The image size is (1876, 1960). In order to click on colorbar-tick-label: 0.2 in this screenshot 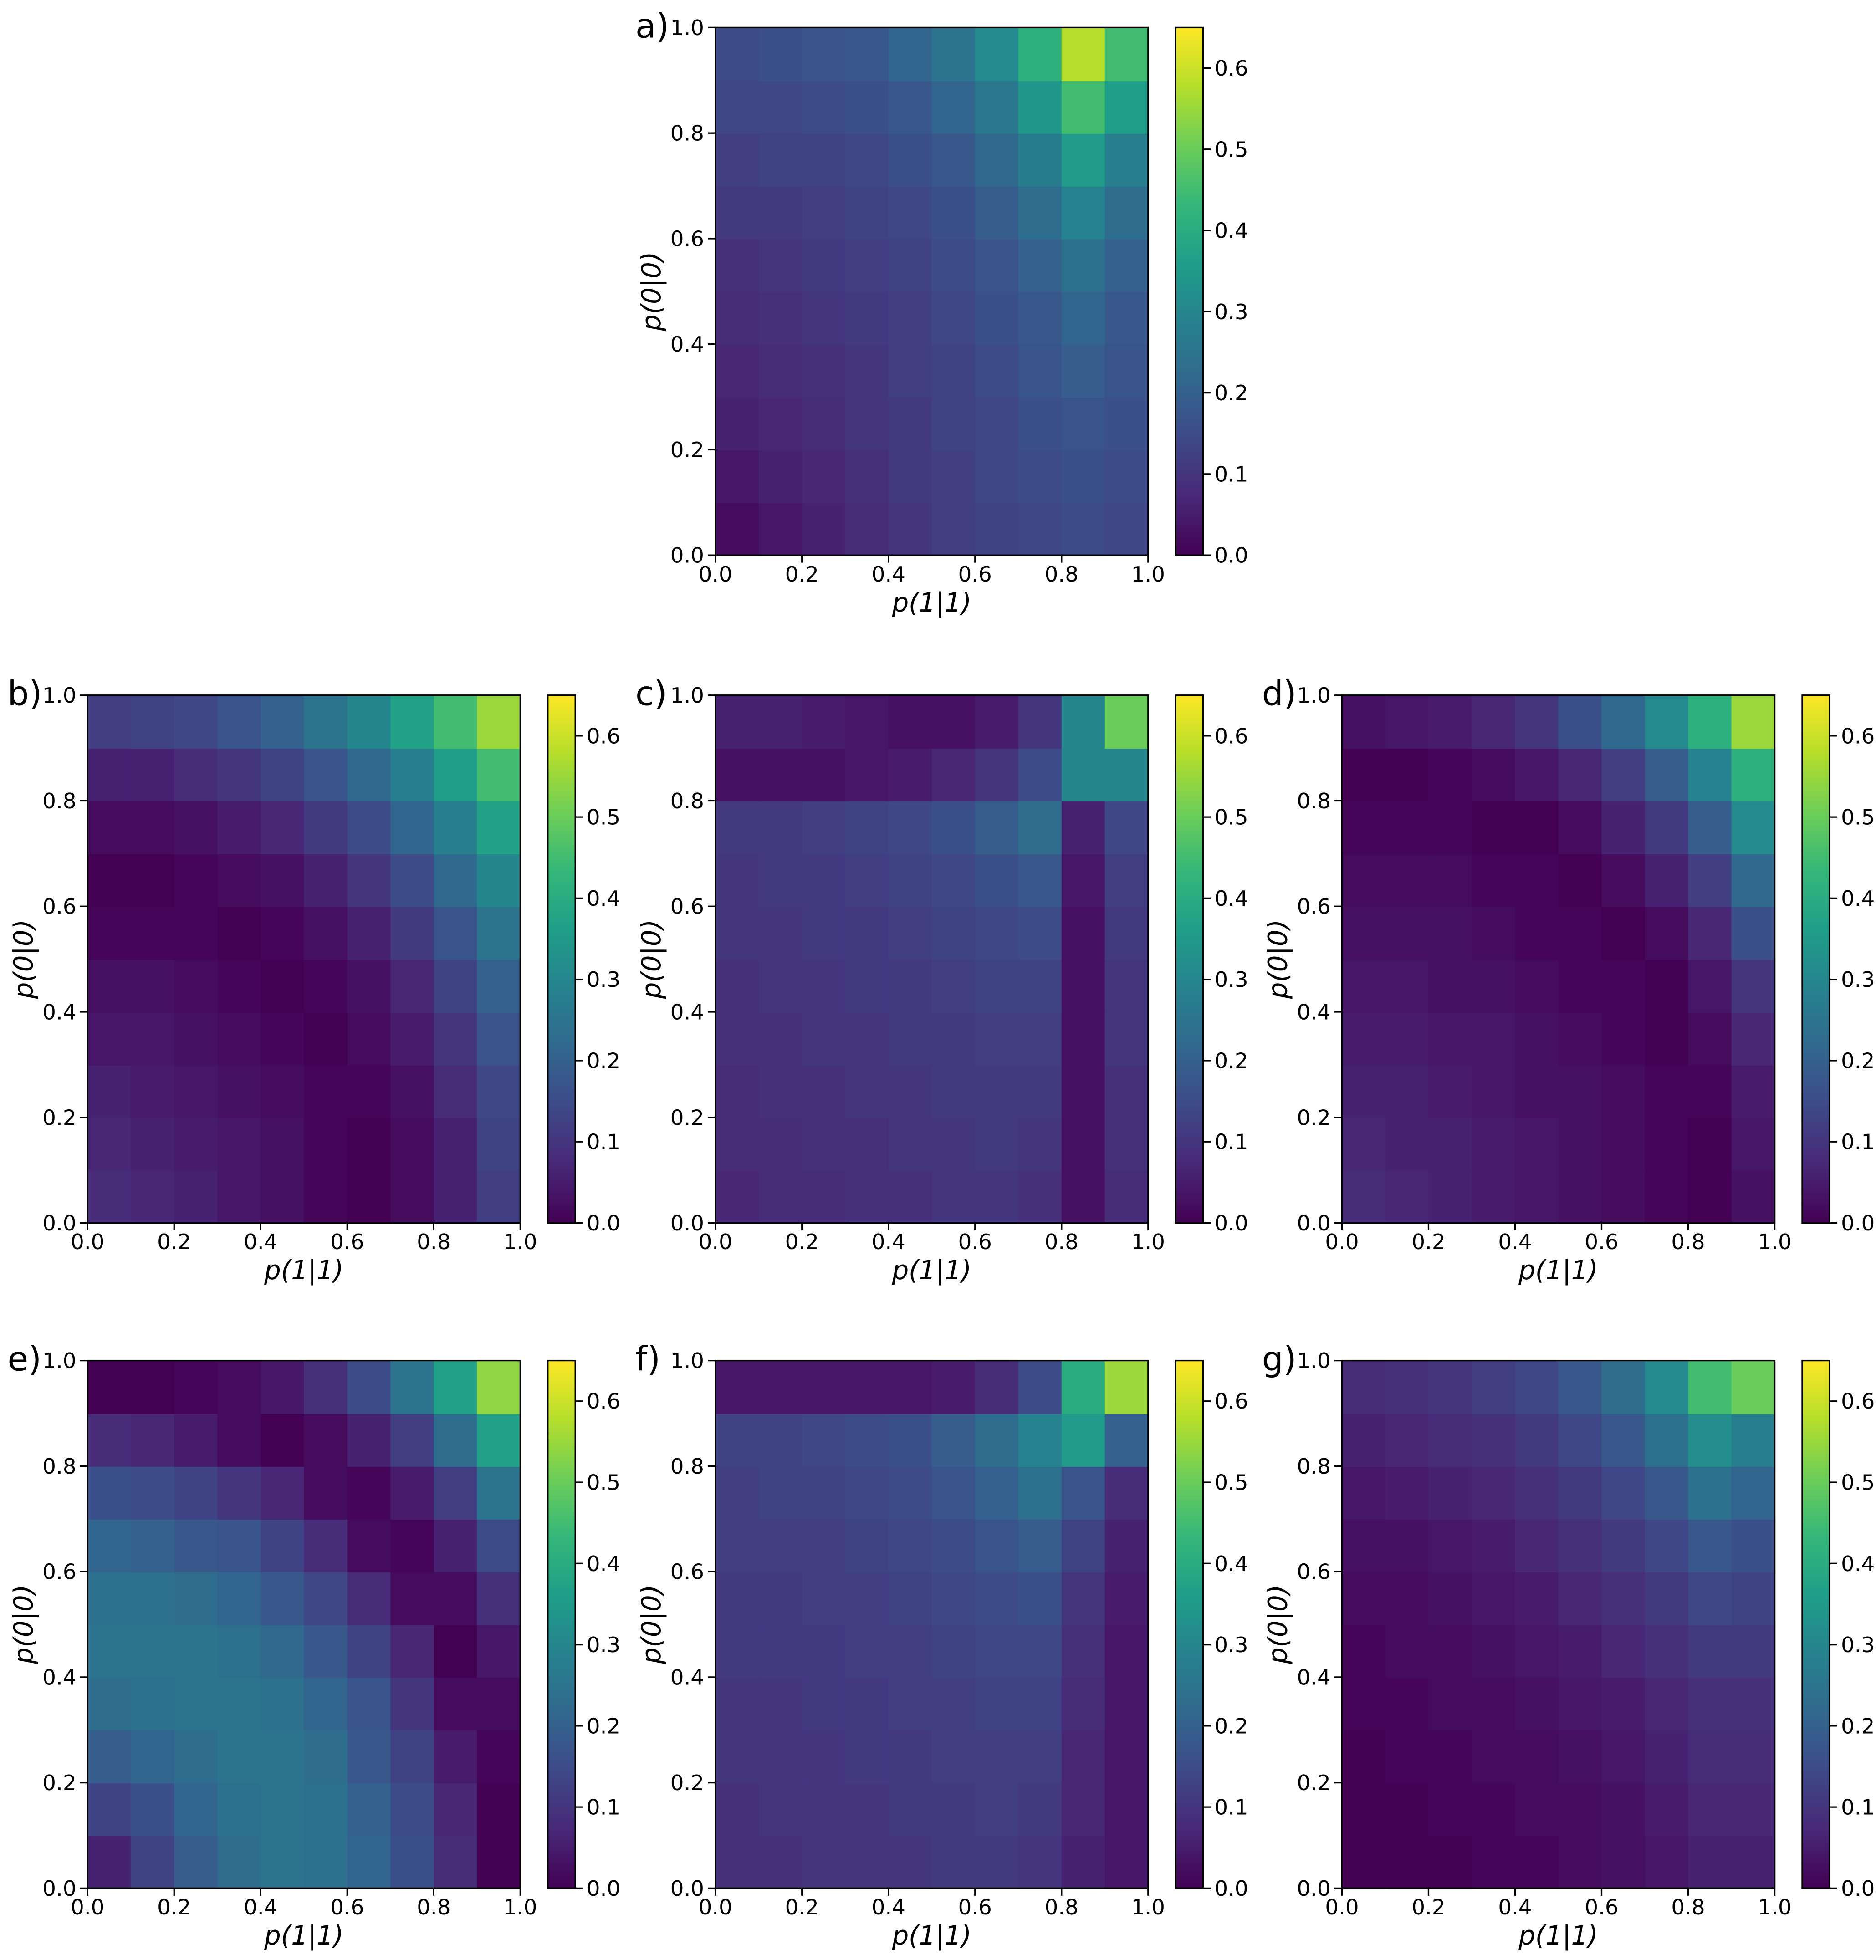, I will do `click(1231, 1061)`.